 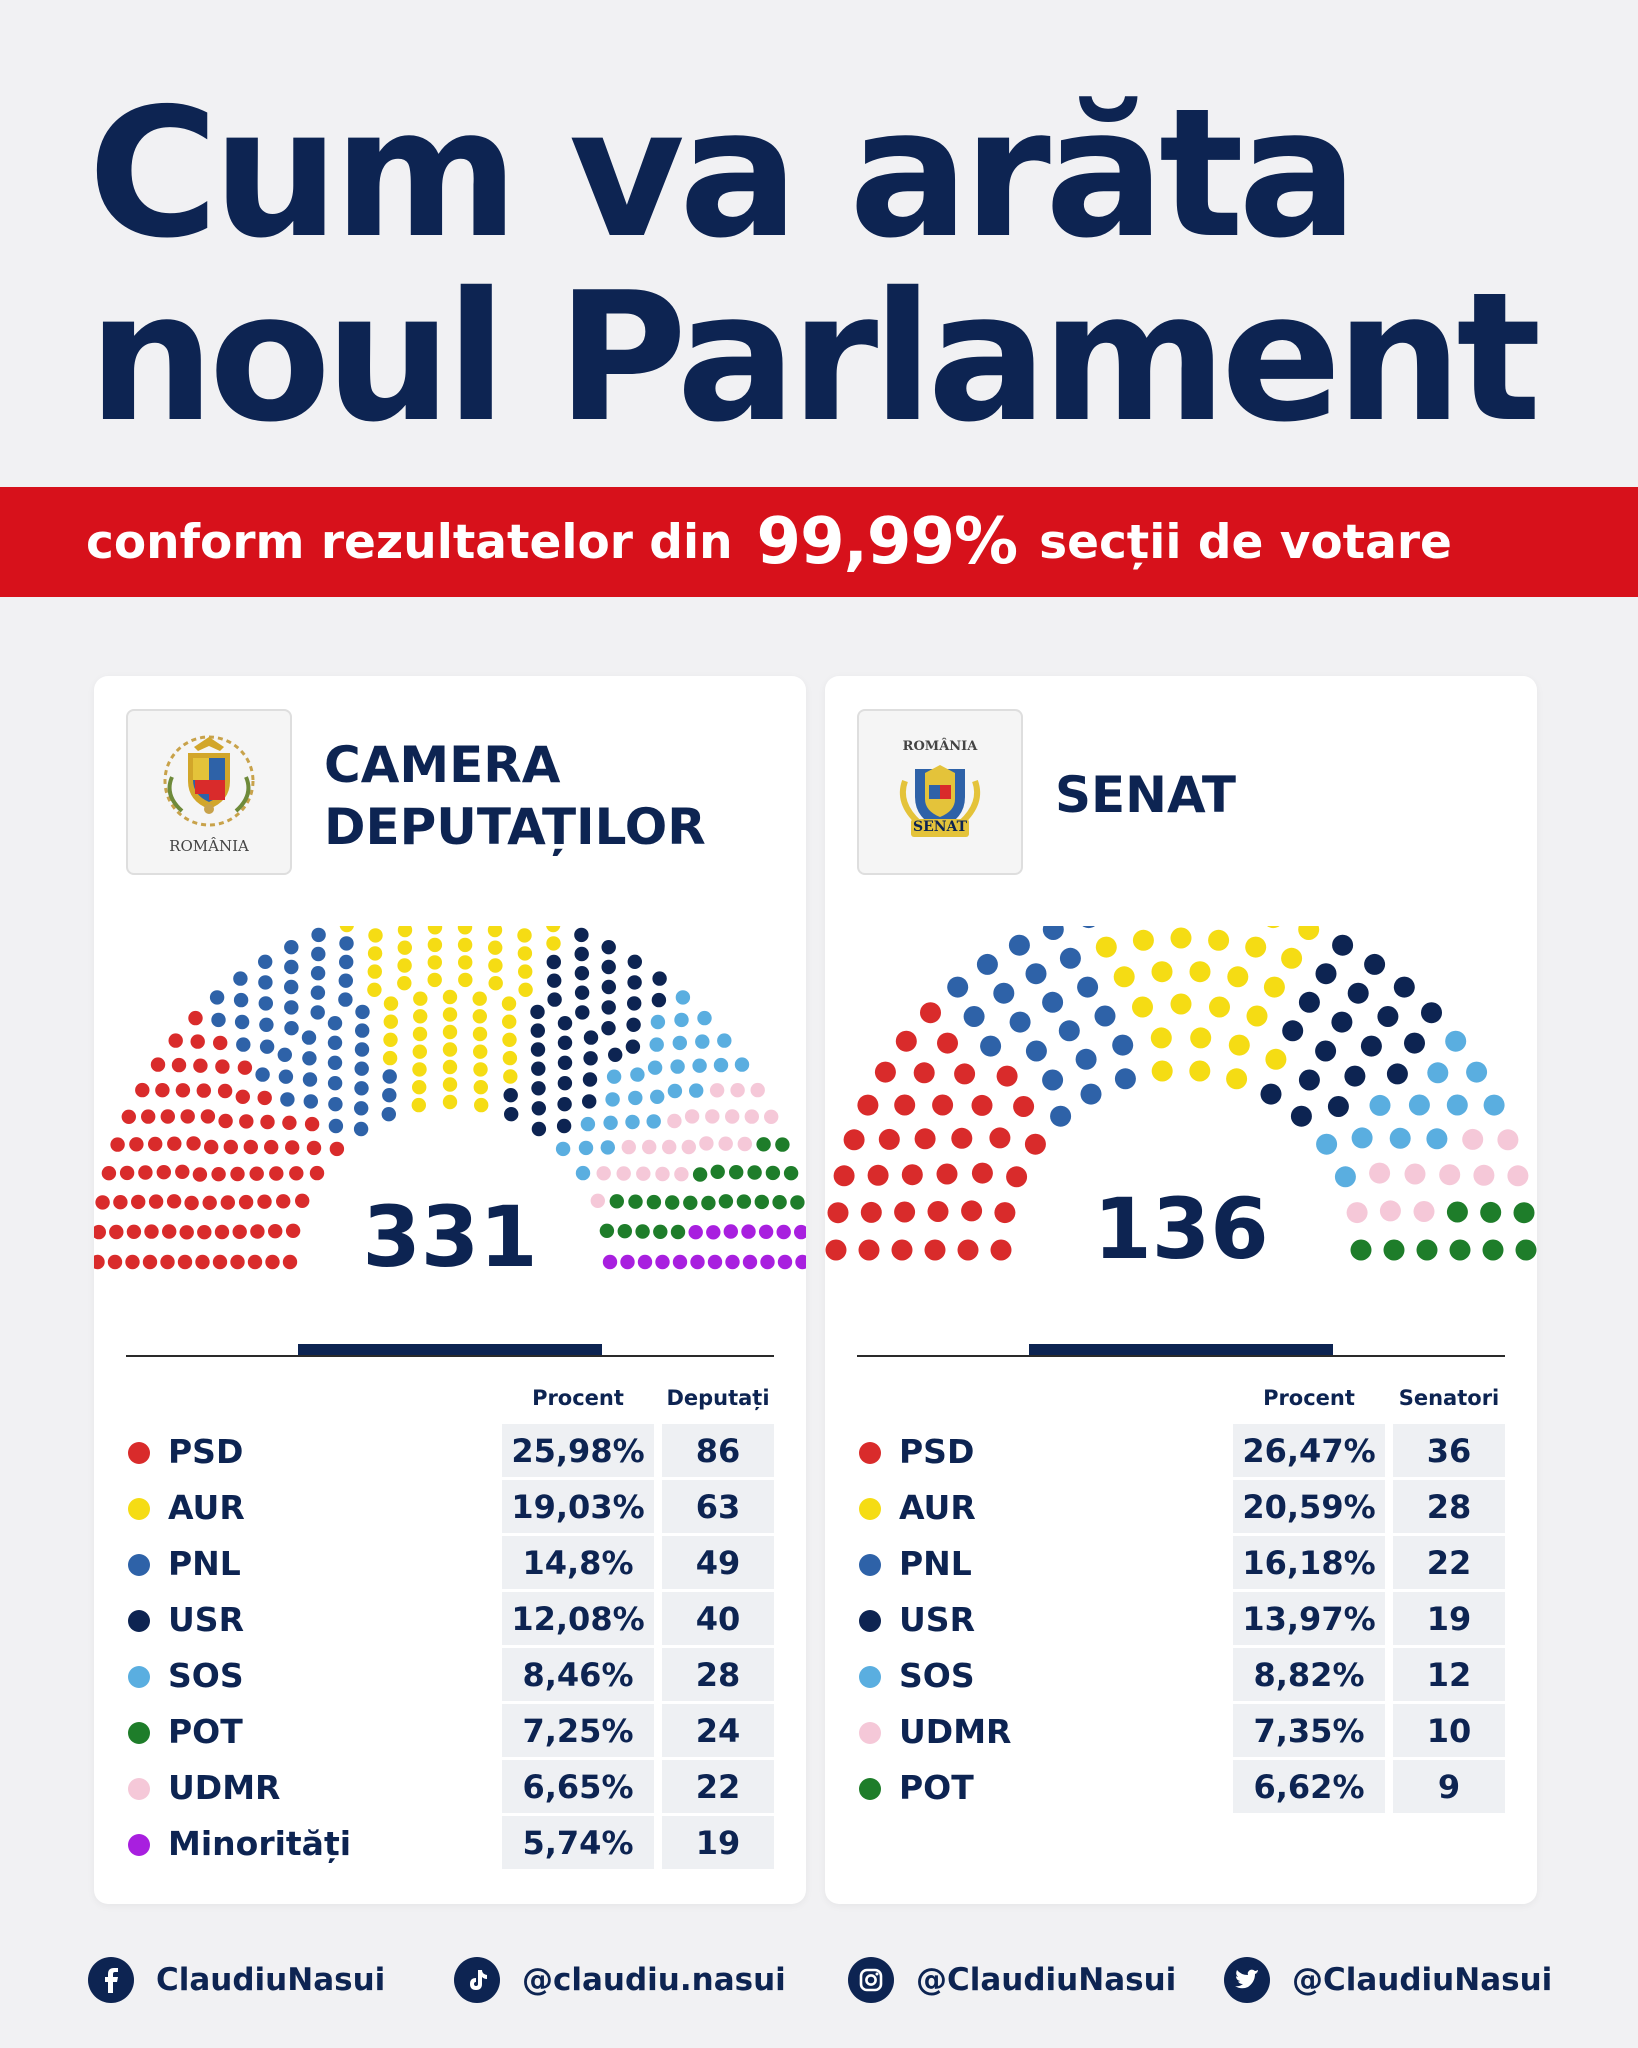 I want to click on footer-tiktok: @claudiu.nasui, so click(x=620, y=1980).